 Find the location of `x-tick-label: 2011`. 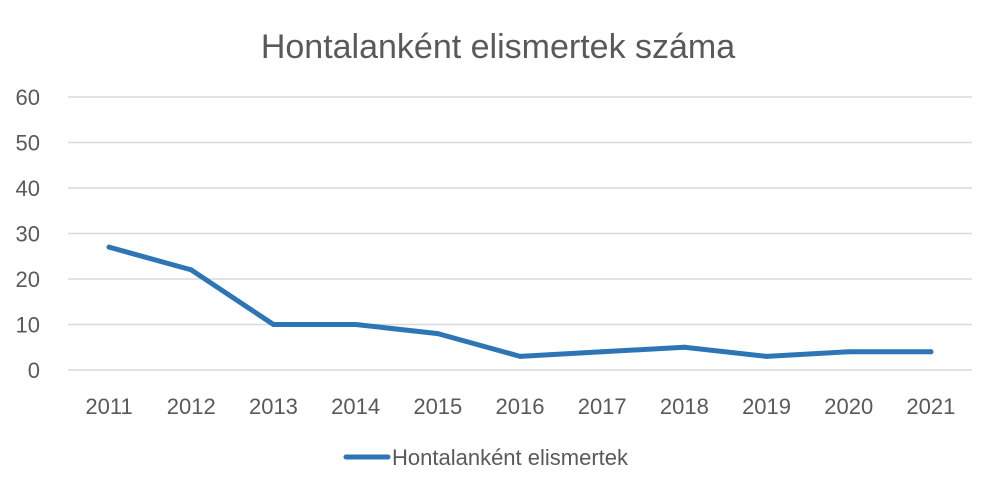

x-tick-label: 2011 is located at coordinates (108, 406).